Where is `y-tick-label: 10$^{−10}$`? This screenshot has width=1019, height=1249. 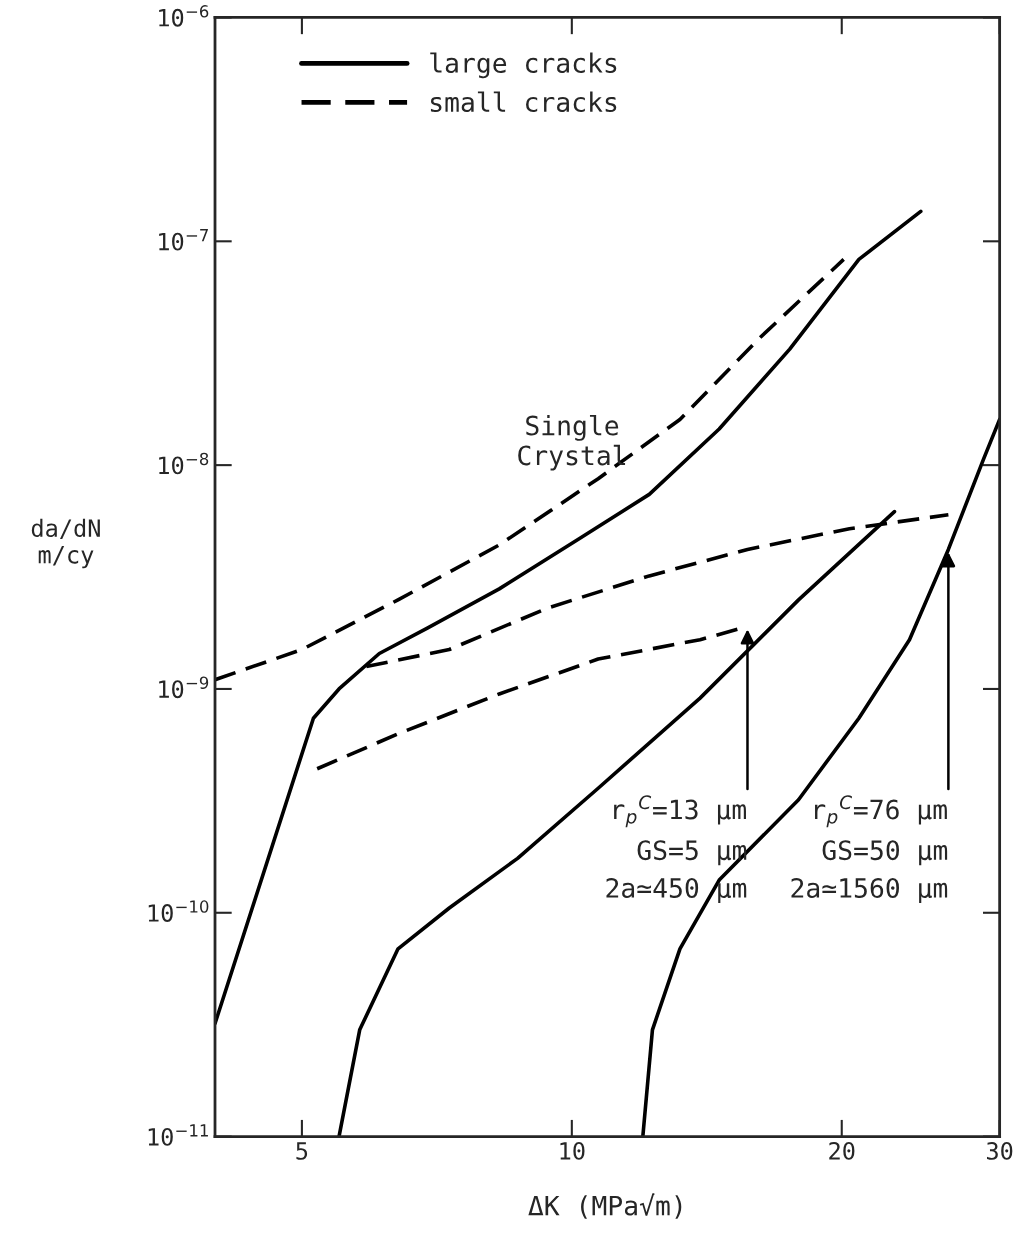
y-tick-label: 10$^{−10}$ is located at coordinates (178, 911).